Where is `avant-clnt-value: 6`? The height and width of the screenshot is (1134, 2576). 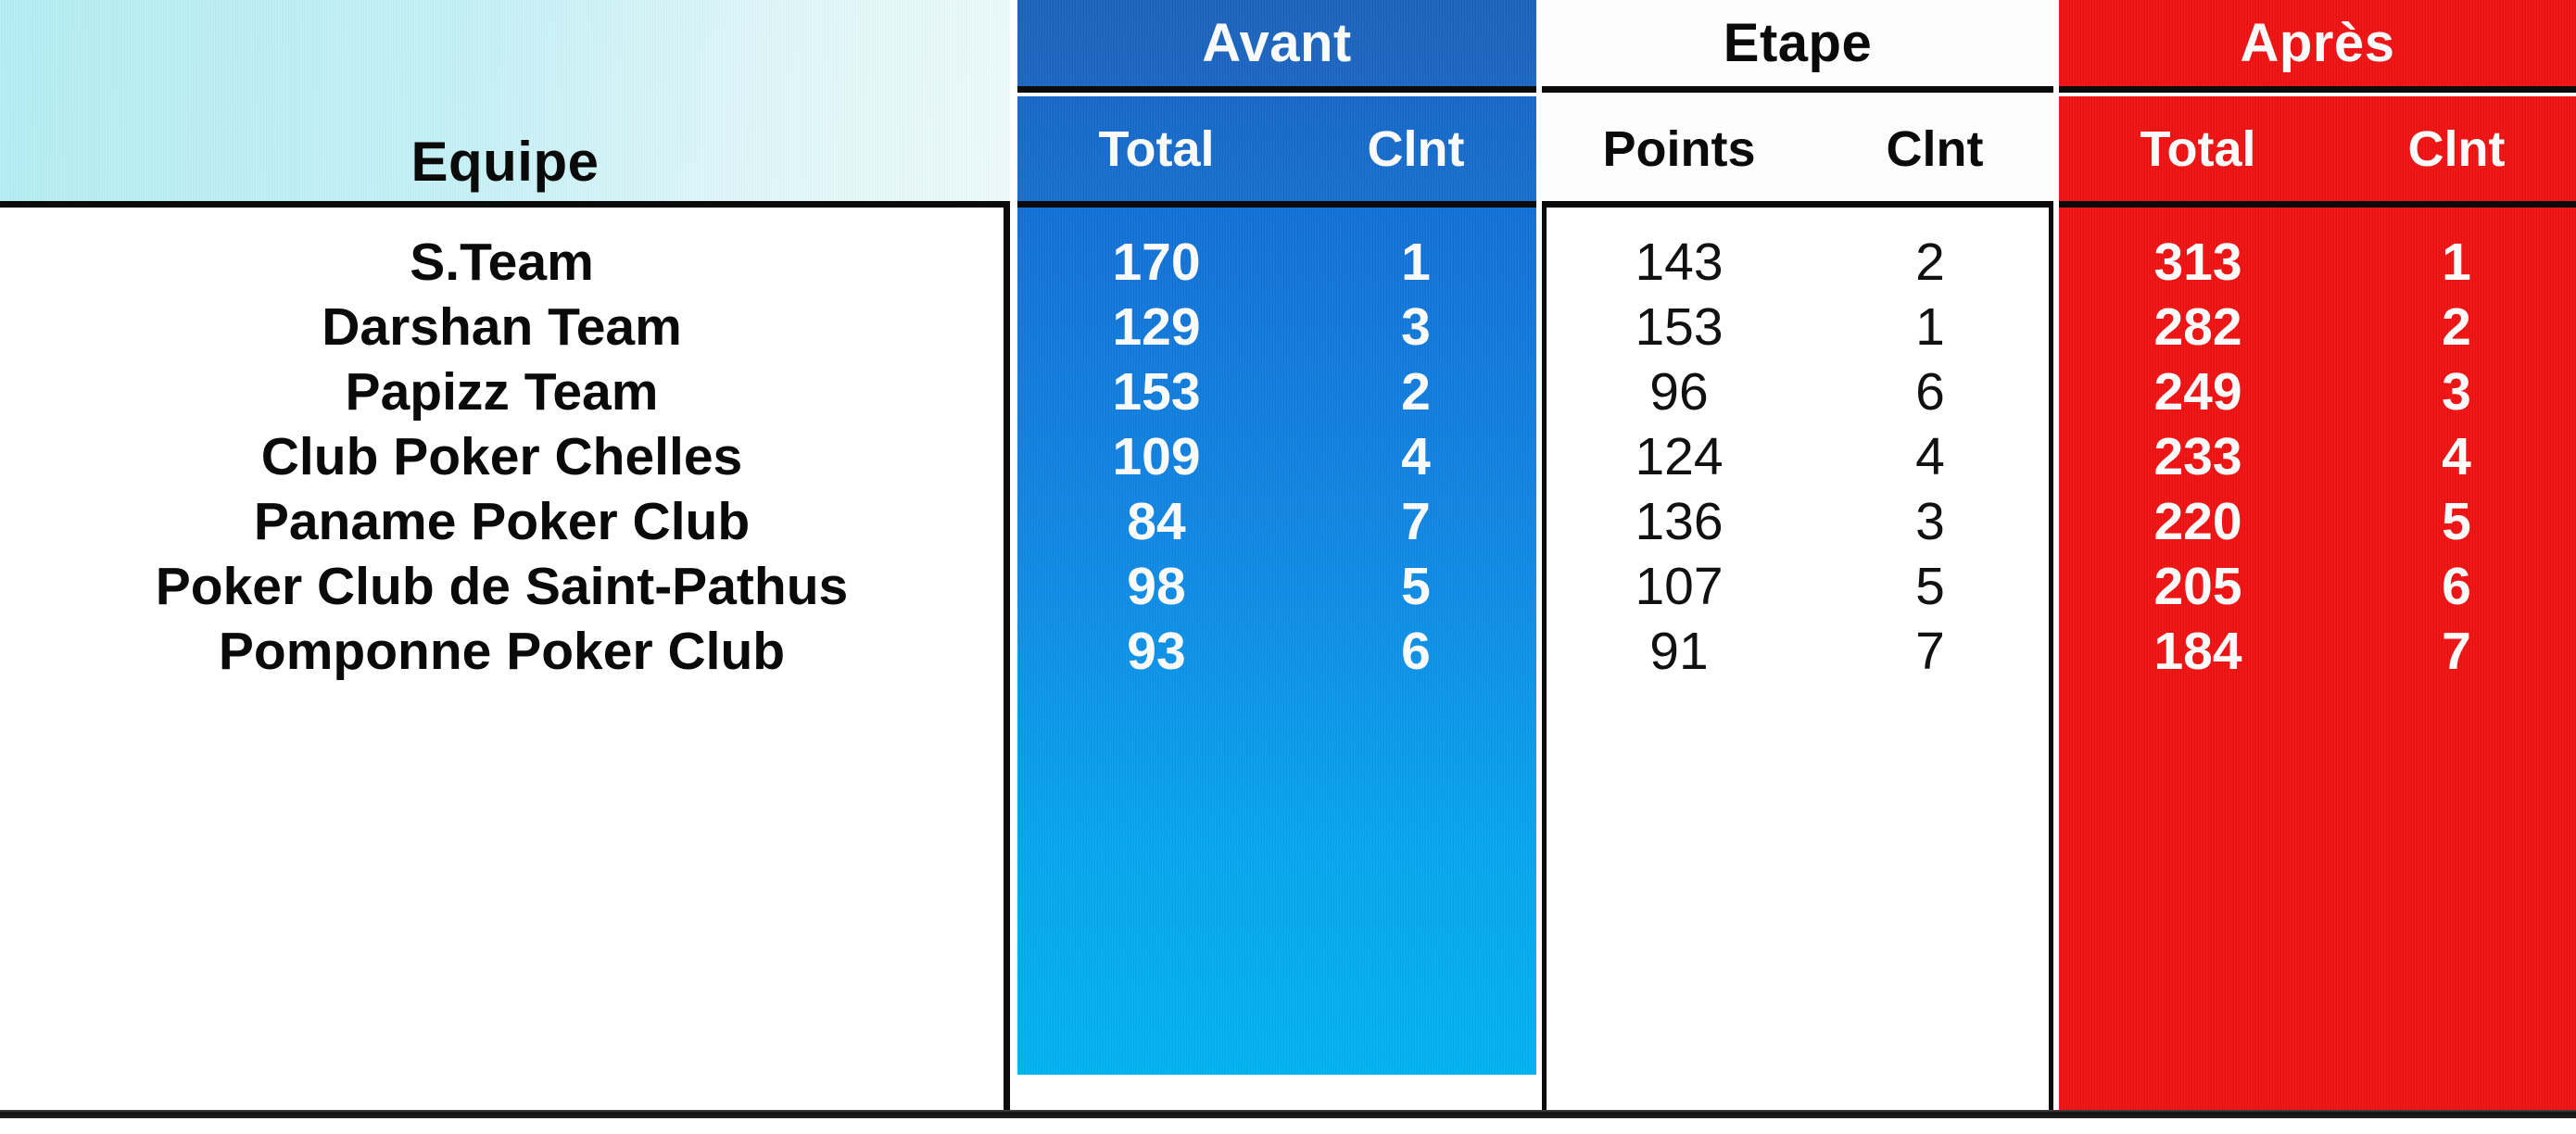
avant-clnt-value: 6 is located at coordinates (1416, 651).